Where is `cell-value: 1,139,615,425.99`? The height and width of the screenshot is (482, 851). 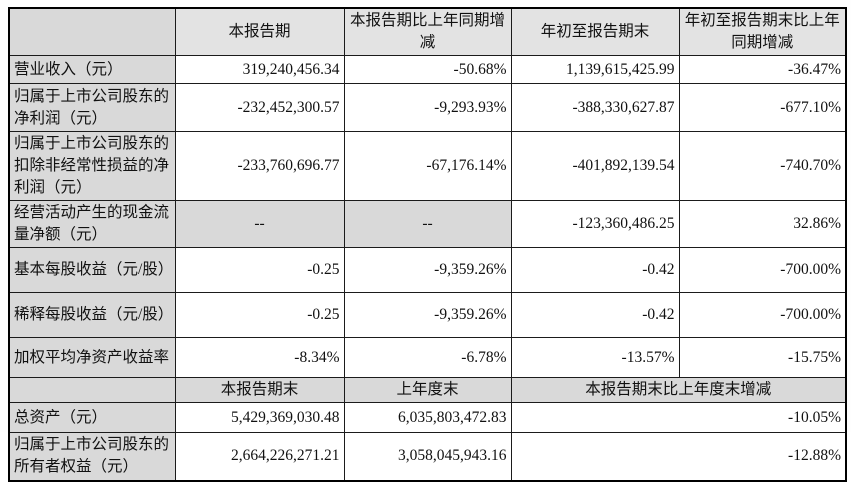
cell-value: 1,139,615,425.99 is located at coordinates (595, 69).